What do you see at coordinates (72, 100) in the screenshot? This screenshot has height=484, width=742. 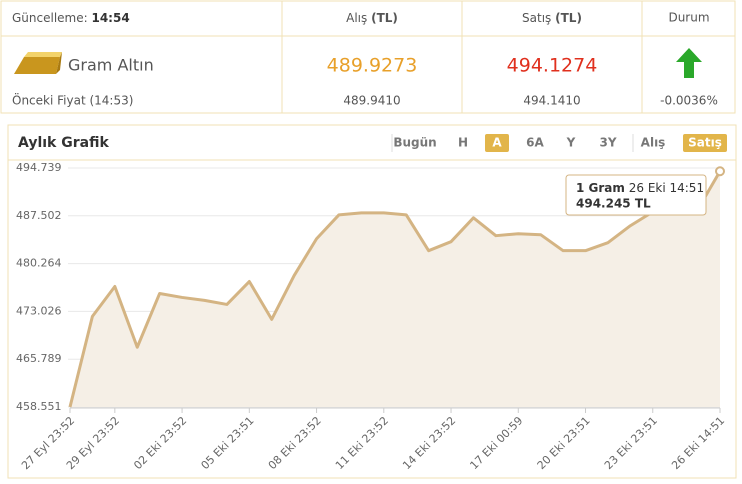 I see `previous-label: Önceki Fiyat (14:53)` at bounding box center [72, 100].